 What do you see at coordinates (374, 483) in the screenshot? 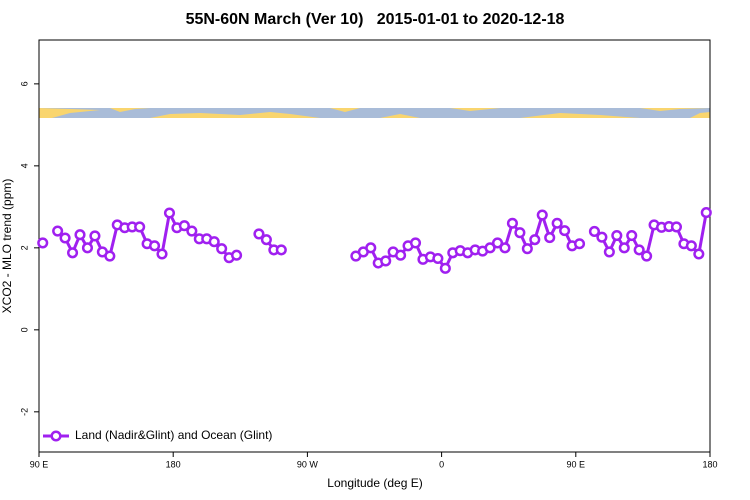
I see `x-axis-label: Longitude (deg E)` at bounding box center [374, 483].